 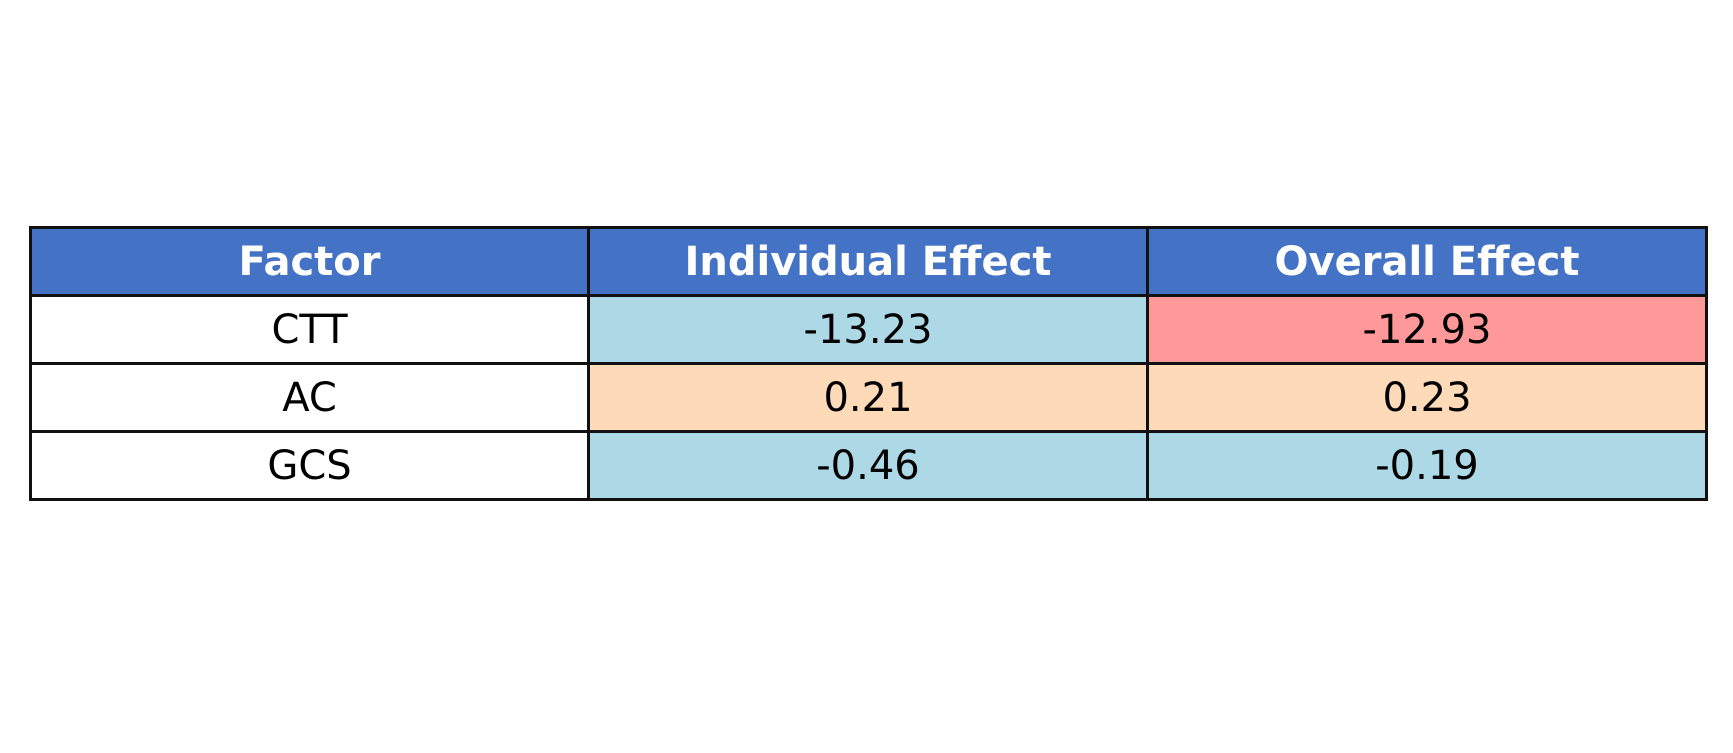 I want to click on overall-effect-cell: 0.23, so click(x=1427, y=397).